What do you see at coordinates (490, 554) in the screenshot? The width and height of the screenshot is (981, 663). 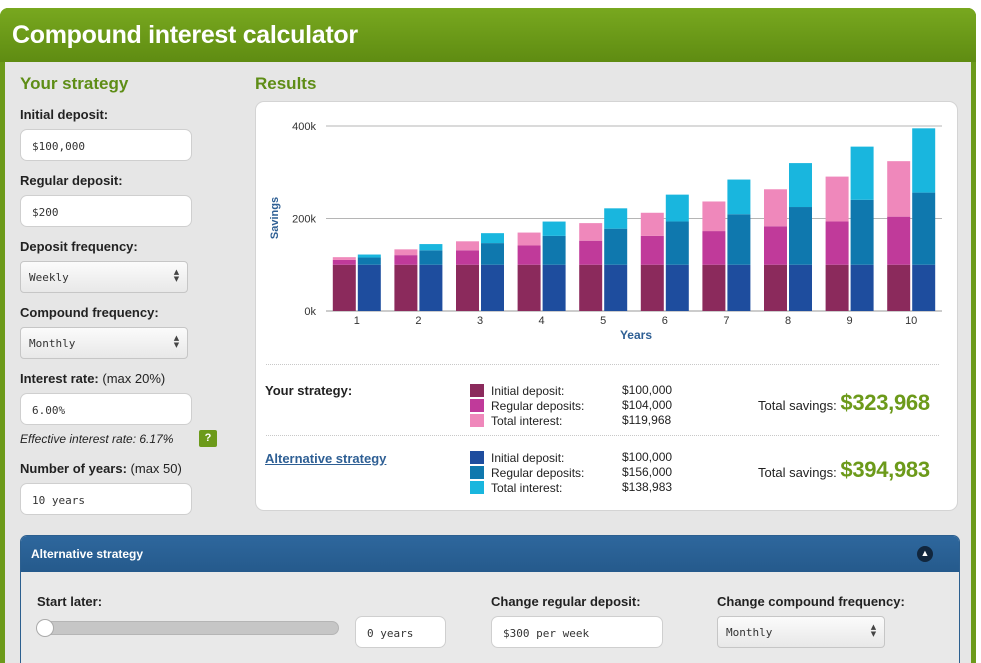 I see `alternative-panel-header: Alternative strategy ▲` at bounding box center [490, 554].